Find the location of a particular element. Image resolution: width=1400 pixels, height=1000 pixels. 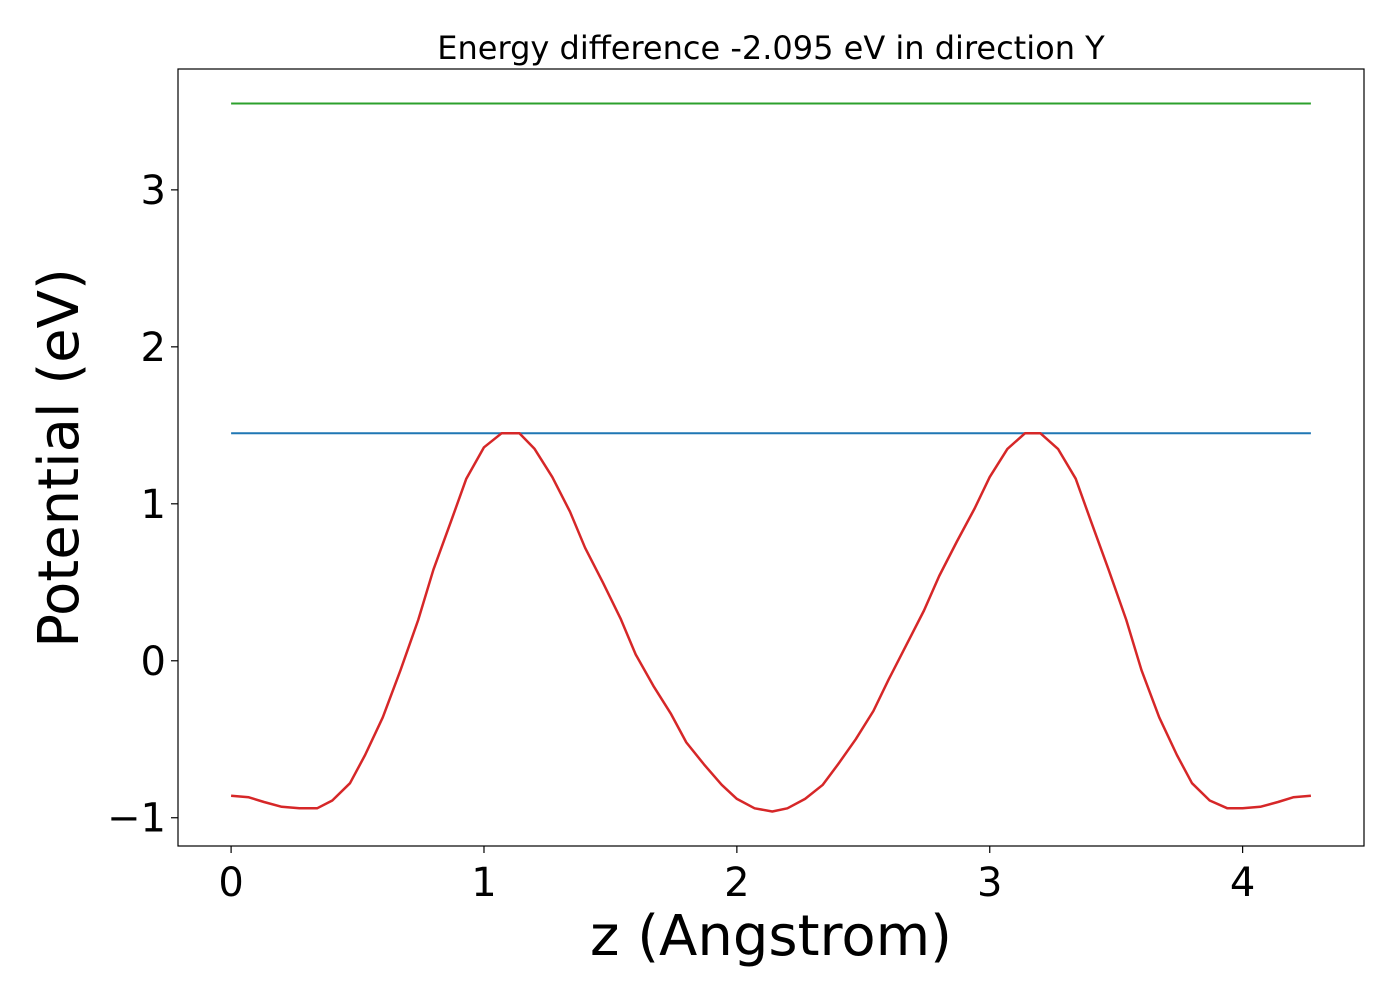

y-ticks: −1 0 1 2 3 is located at coordinates (142, 505).